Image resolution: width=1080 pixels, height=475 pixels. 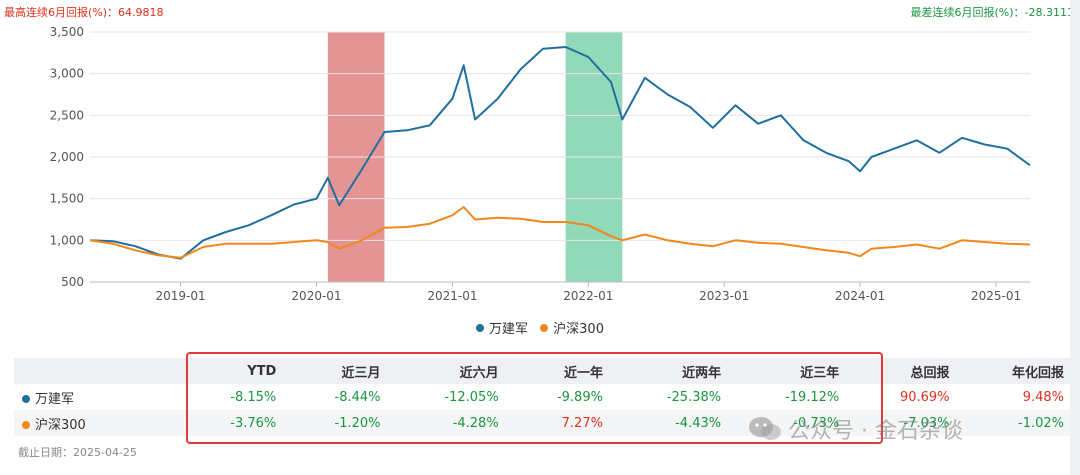 I want to click on table-header: 总回报, so click(x=902, y=371).